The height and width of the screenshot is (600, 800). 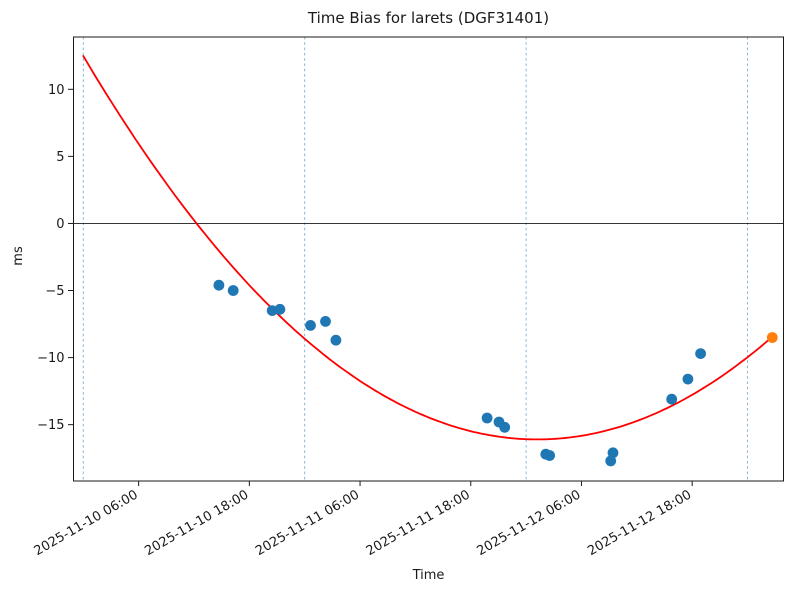 I want to click on y-tick-label: 5, so click(x=60, y=157).